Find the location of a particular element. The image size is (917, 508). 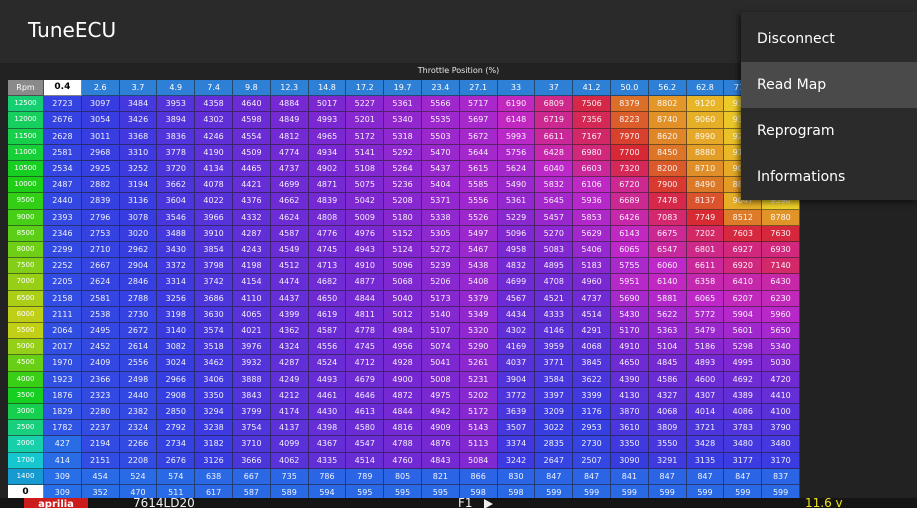

throttle-header: 41.2 is located at coordinates (592, 88).